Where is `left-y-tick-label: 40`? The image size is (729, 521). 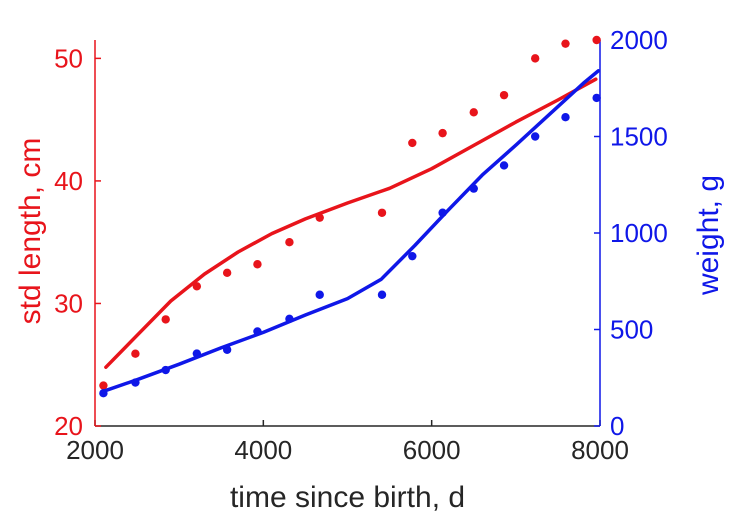
left-y-tick-label: 40 is located at coordinates (68, 181).